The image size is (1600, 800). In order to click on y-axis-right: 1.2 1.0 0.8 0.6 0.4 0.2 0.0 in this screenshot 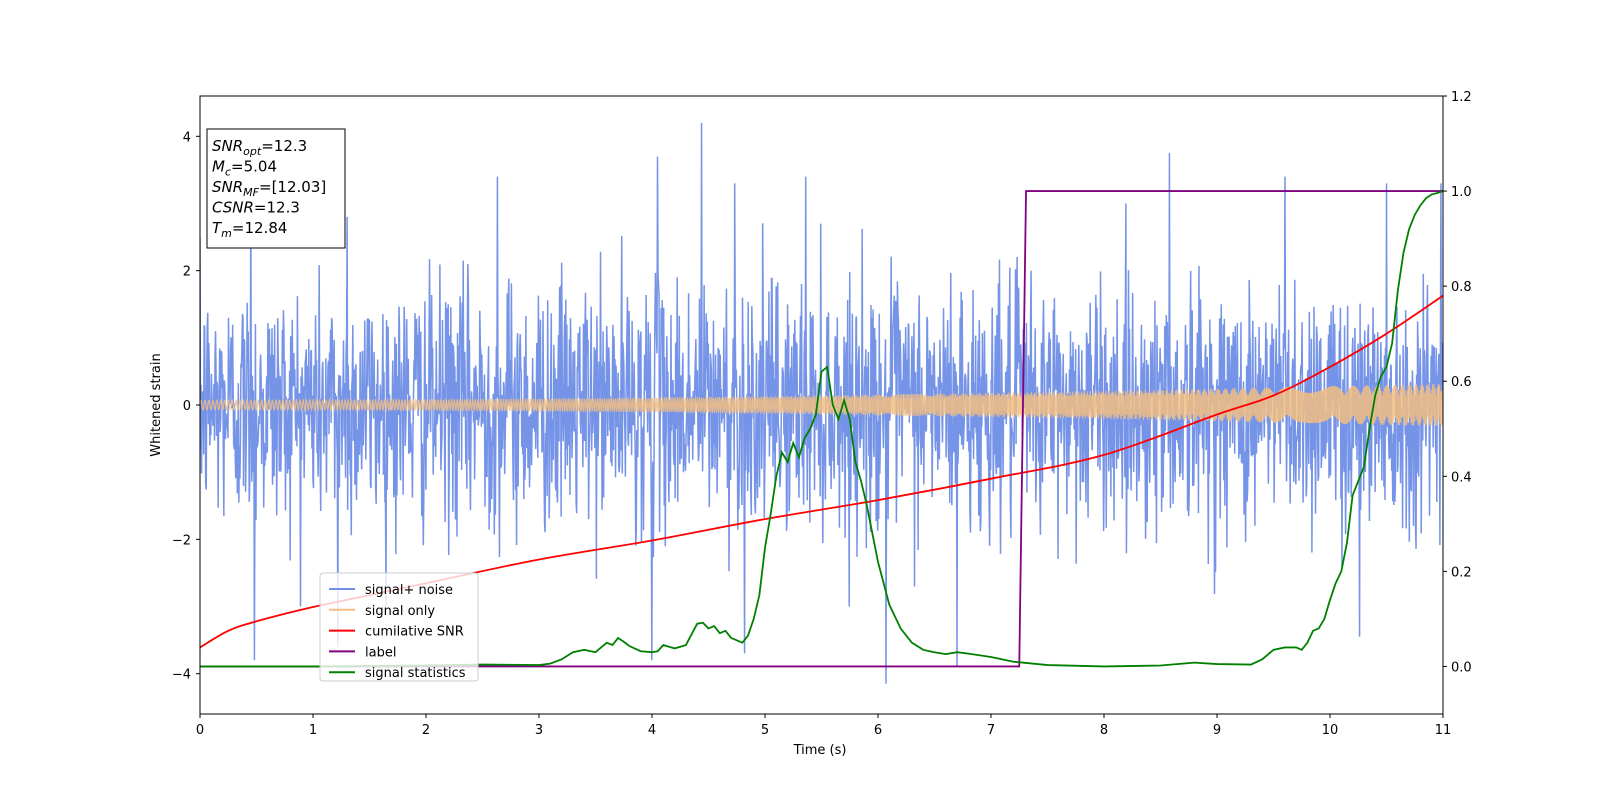, I will do `click(1457, 382)`.